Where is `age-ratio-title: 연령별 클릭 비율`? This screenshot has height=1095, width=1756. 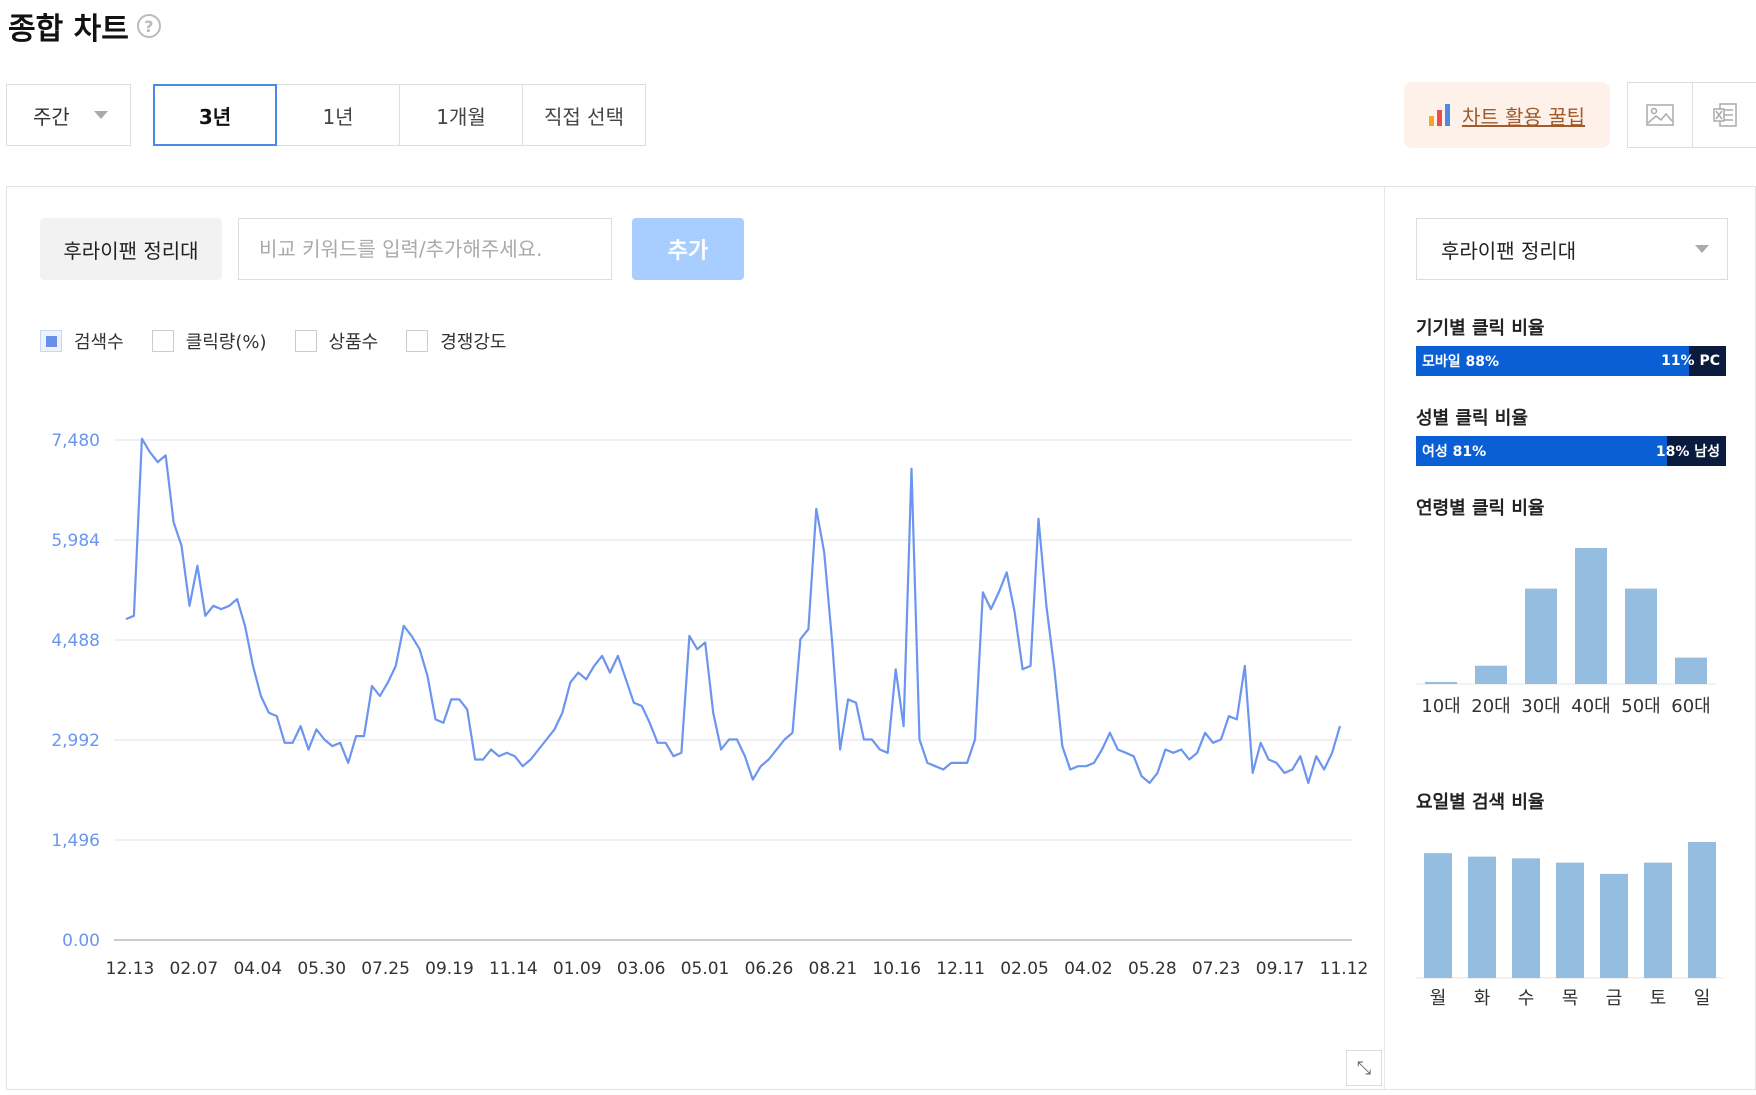
age-ratio-title: 연령별 클릭 비율 is located at coordinates (1480, 508).